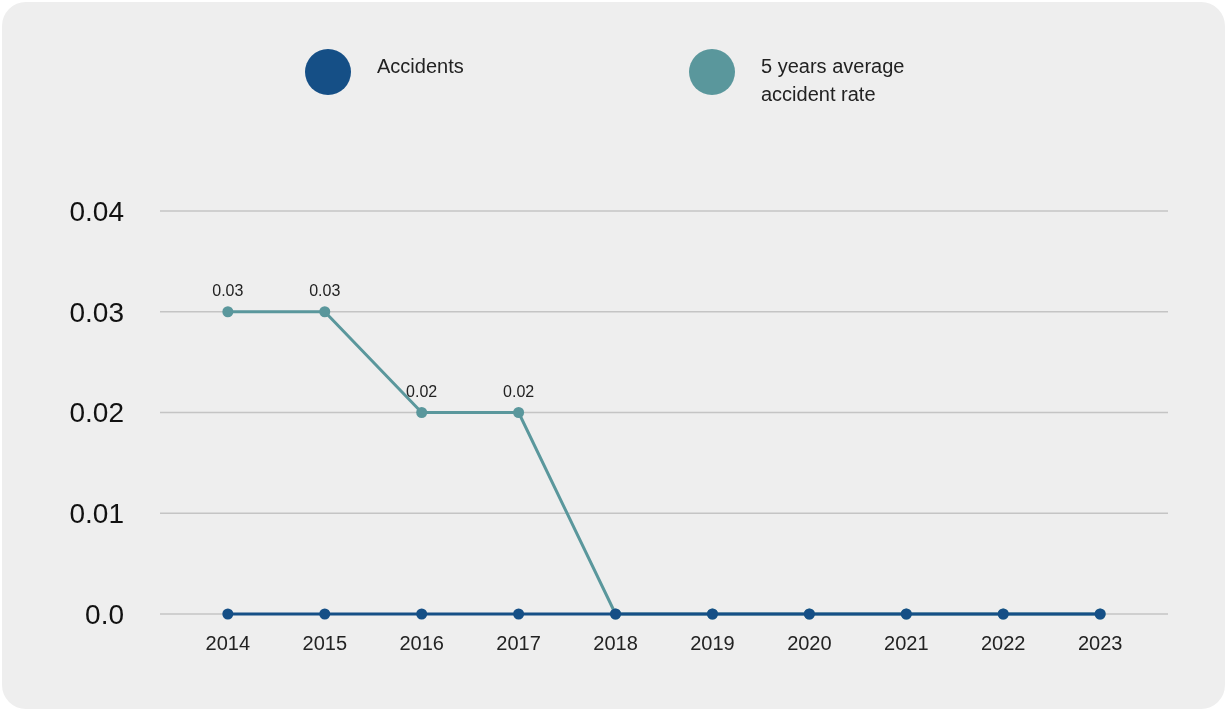 The image size is (1227, 711). What do you see at coordinates (906, 643) in the screenshot?
I see `x-tick-label: 2021` at bounding box center [906, 643].